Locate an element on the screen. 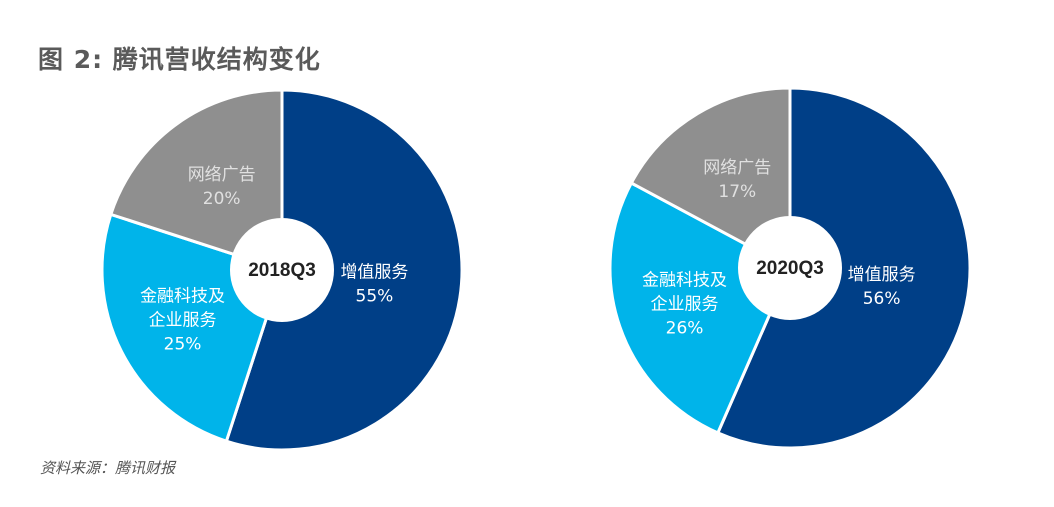 The image size is (1054, 507). pie-center-label: 2020Q3 is located at coordinates (790, 268).